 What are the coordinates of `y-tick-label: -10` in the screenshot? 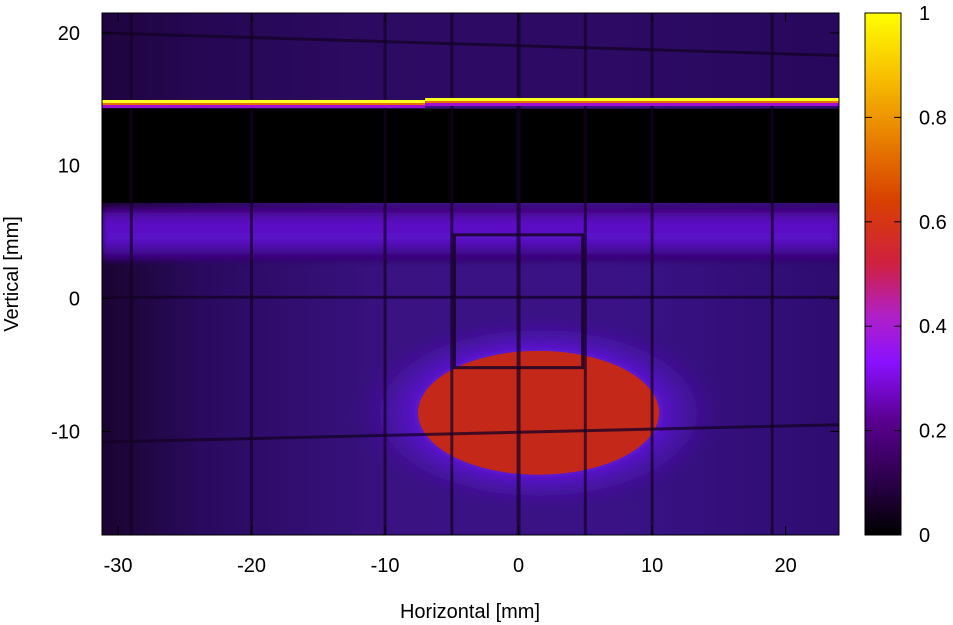 It's located at (65, 432).